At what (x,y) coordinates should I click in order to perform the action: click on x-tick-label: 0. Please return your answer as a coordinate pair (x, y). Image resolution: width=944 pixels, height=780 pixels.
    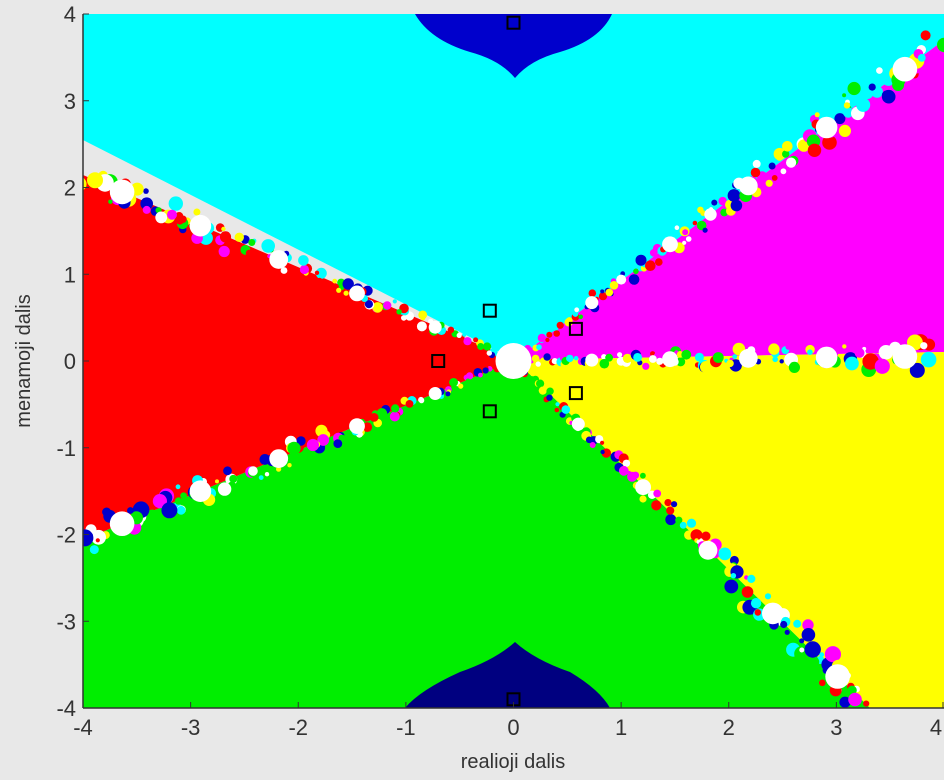
    Looking at the image, I should click on (513, 727).